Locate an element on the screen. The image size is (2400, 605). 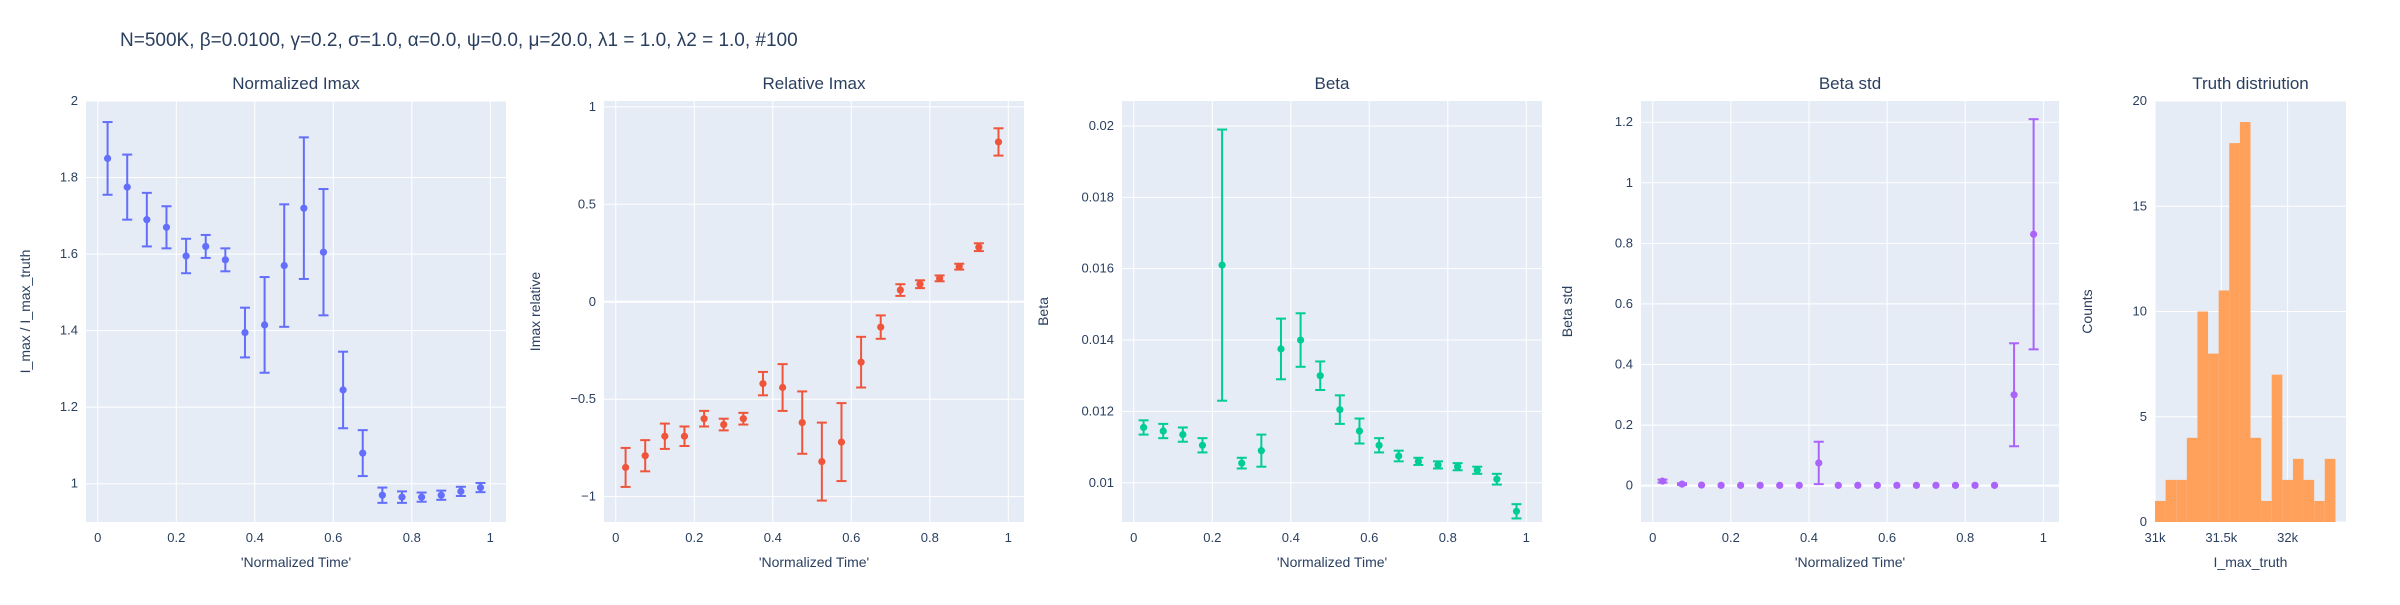
y-tick-label: 0.014 is located at coordinates (1097, 339).